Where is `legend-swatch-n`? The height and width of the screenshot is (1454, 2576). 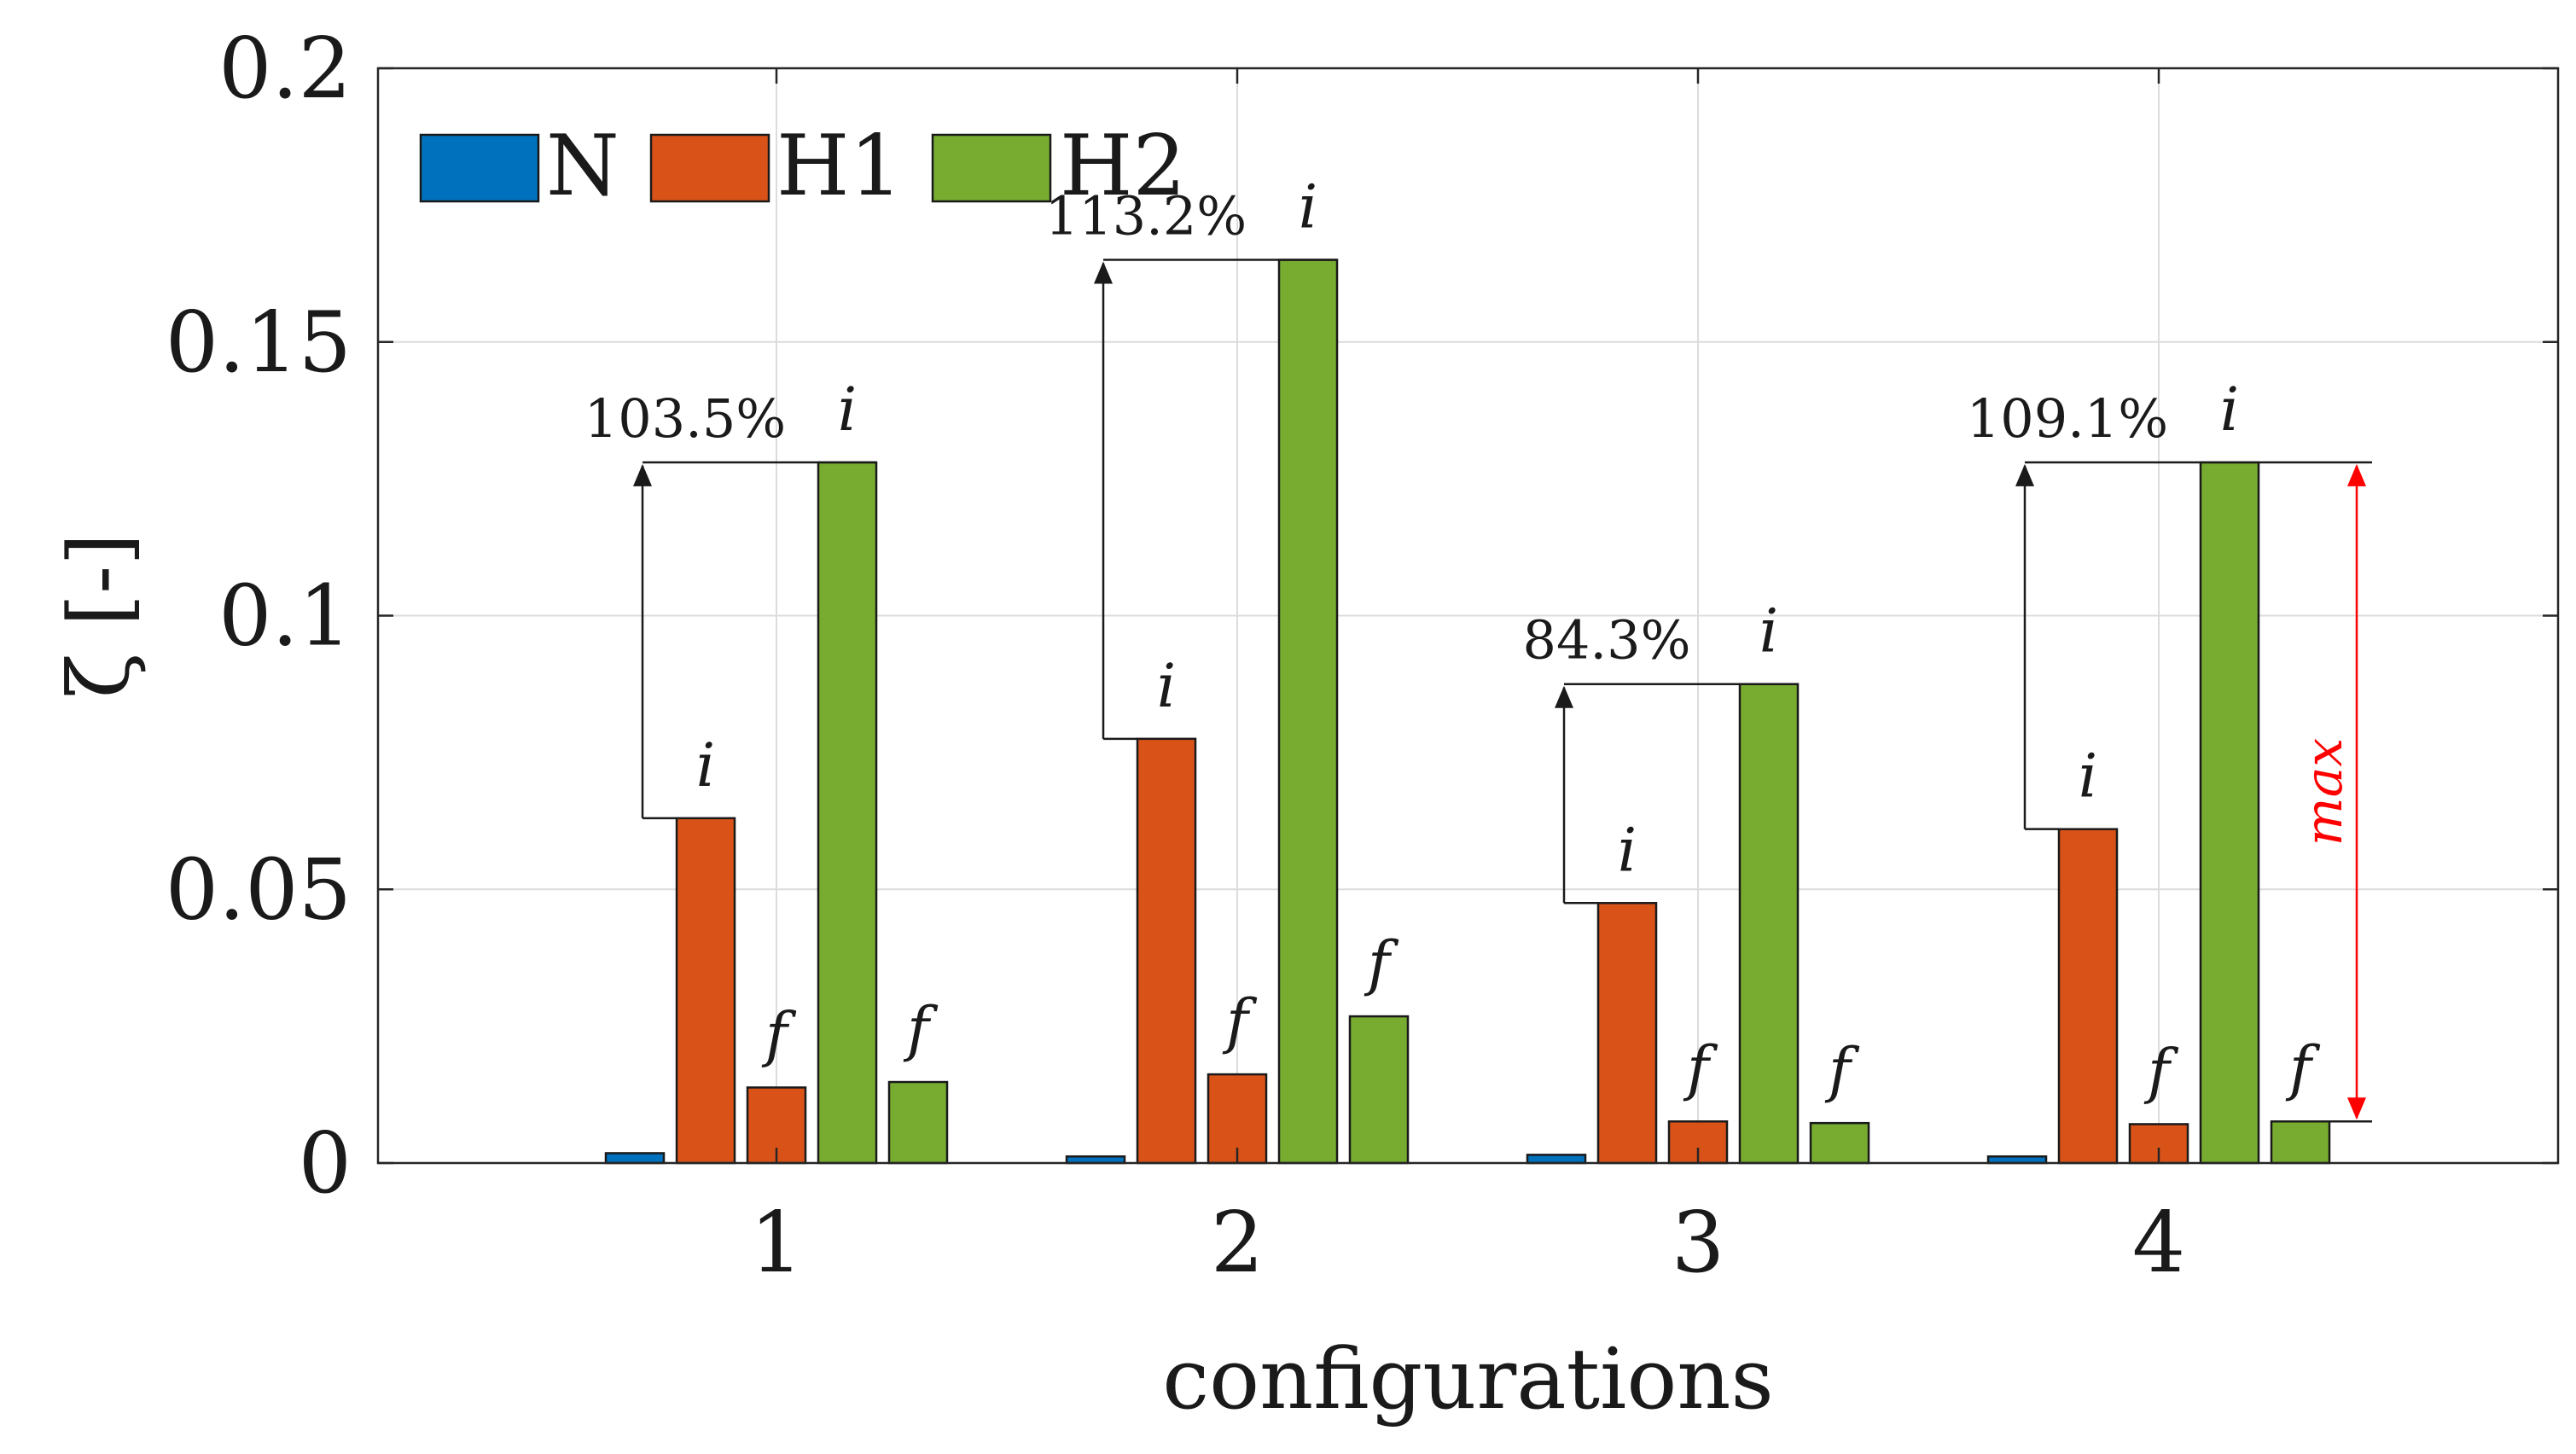
legend-swatch-n is located at coordinates (480, 168).